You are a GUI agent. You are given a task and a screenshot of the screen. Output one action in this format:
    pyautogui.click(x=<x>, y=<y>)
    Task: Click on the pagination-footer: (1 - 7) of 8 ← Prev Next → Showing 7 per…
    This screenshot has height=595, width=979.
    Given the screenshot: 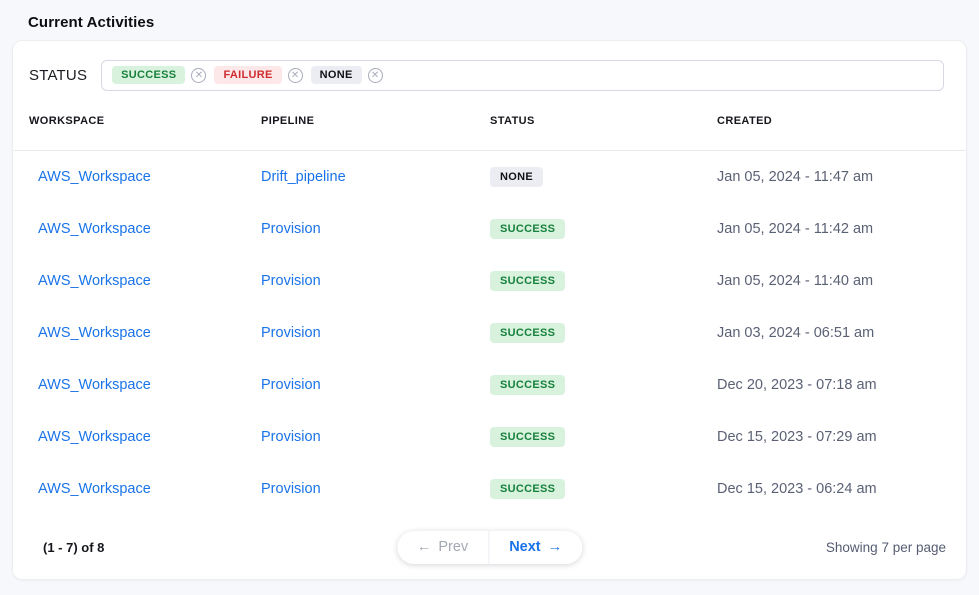 What is the action you would take?
    pyautogui.click(x=489, y=547)
    